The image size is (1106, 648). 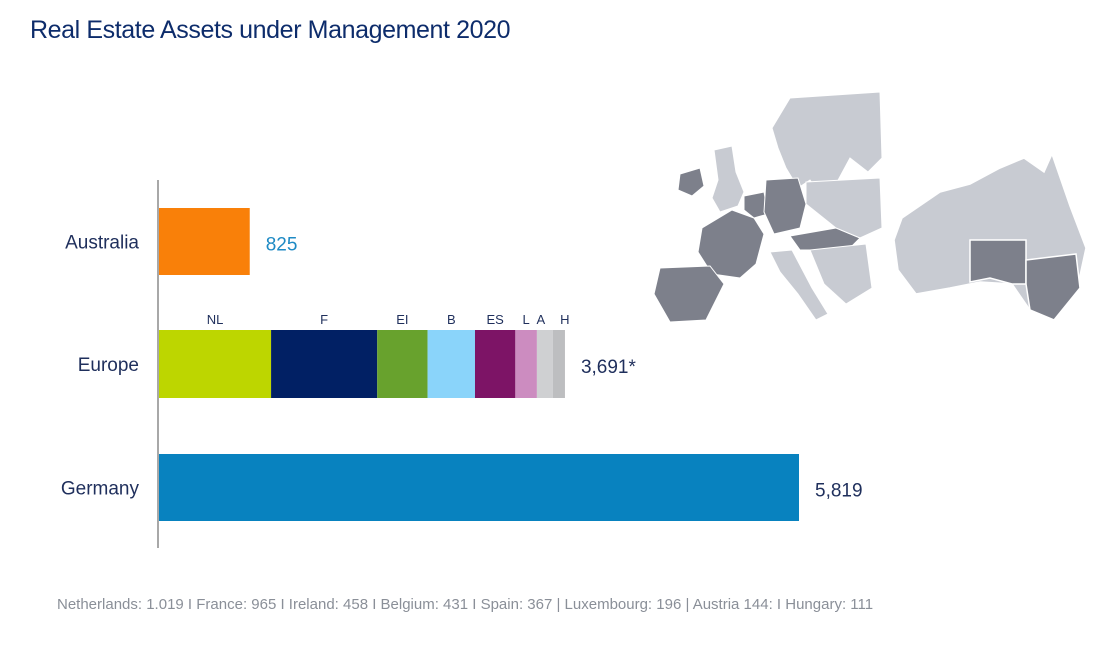 What do you see at coordinates (495, 319) in the screenshot?
I see `segment-label: ES` at bounding box center [495, 319].